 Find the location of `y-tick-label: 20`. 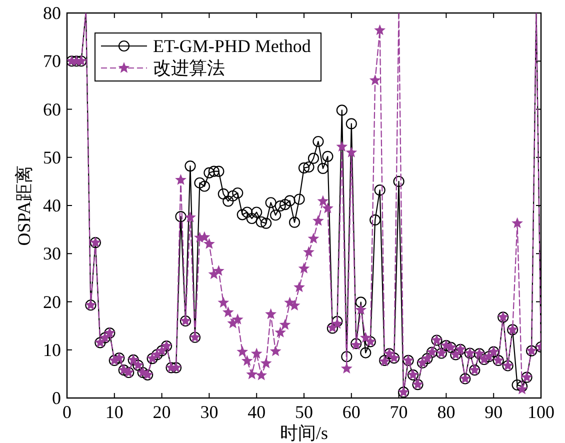

y-tick-label: 20 is located at coordinates (52, 302).